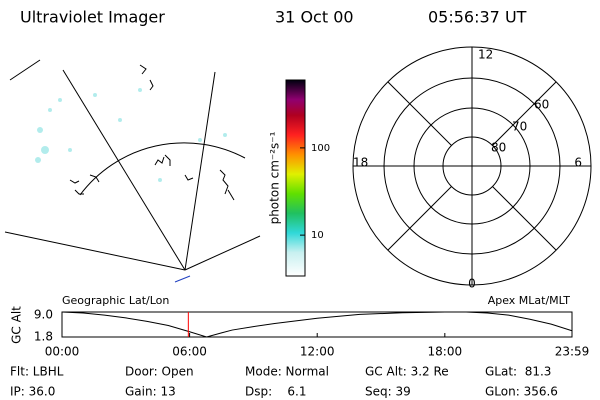 This screenshot has width=600, height=400. What do you see at coordinates (32, 392) in the screenshot?
I see `info-item: IP: 36.0` at bounding box center [32, 392].